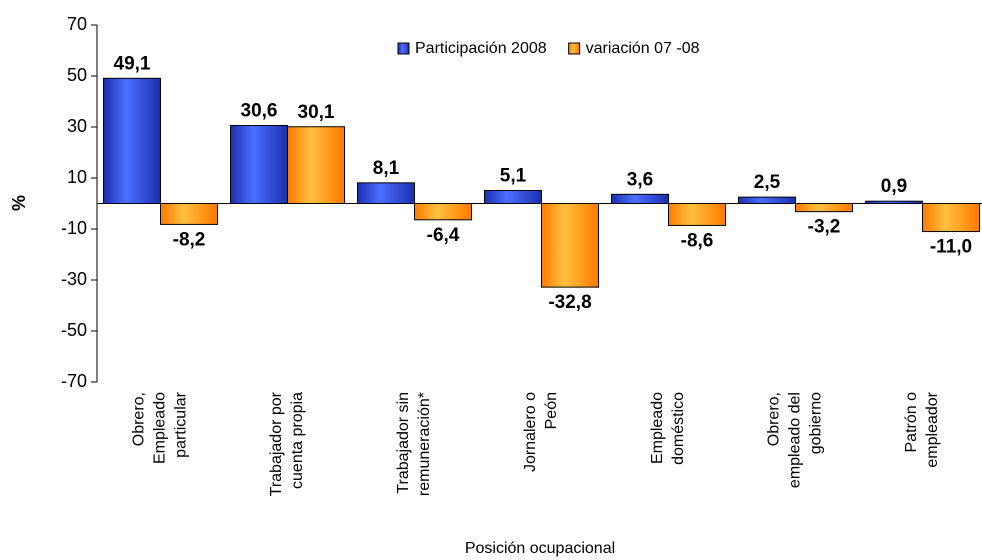  What do you see at coordinates (816, 423) in the screenshot?
I see `x-tick-label: gobierno` at bounding box center [816, 423].